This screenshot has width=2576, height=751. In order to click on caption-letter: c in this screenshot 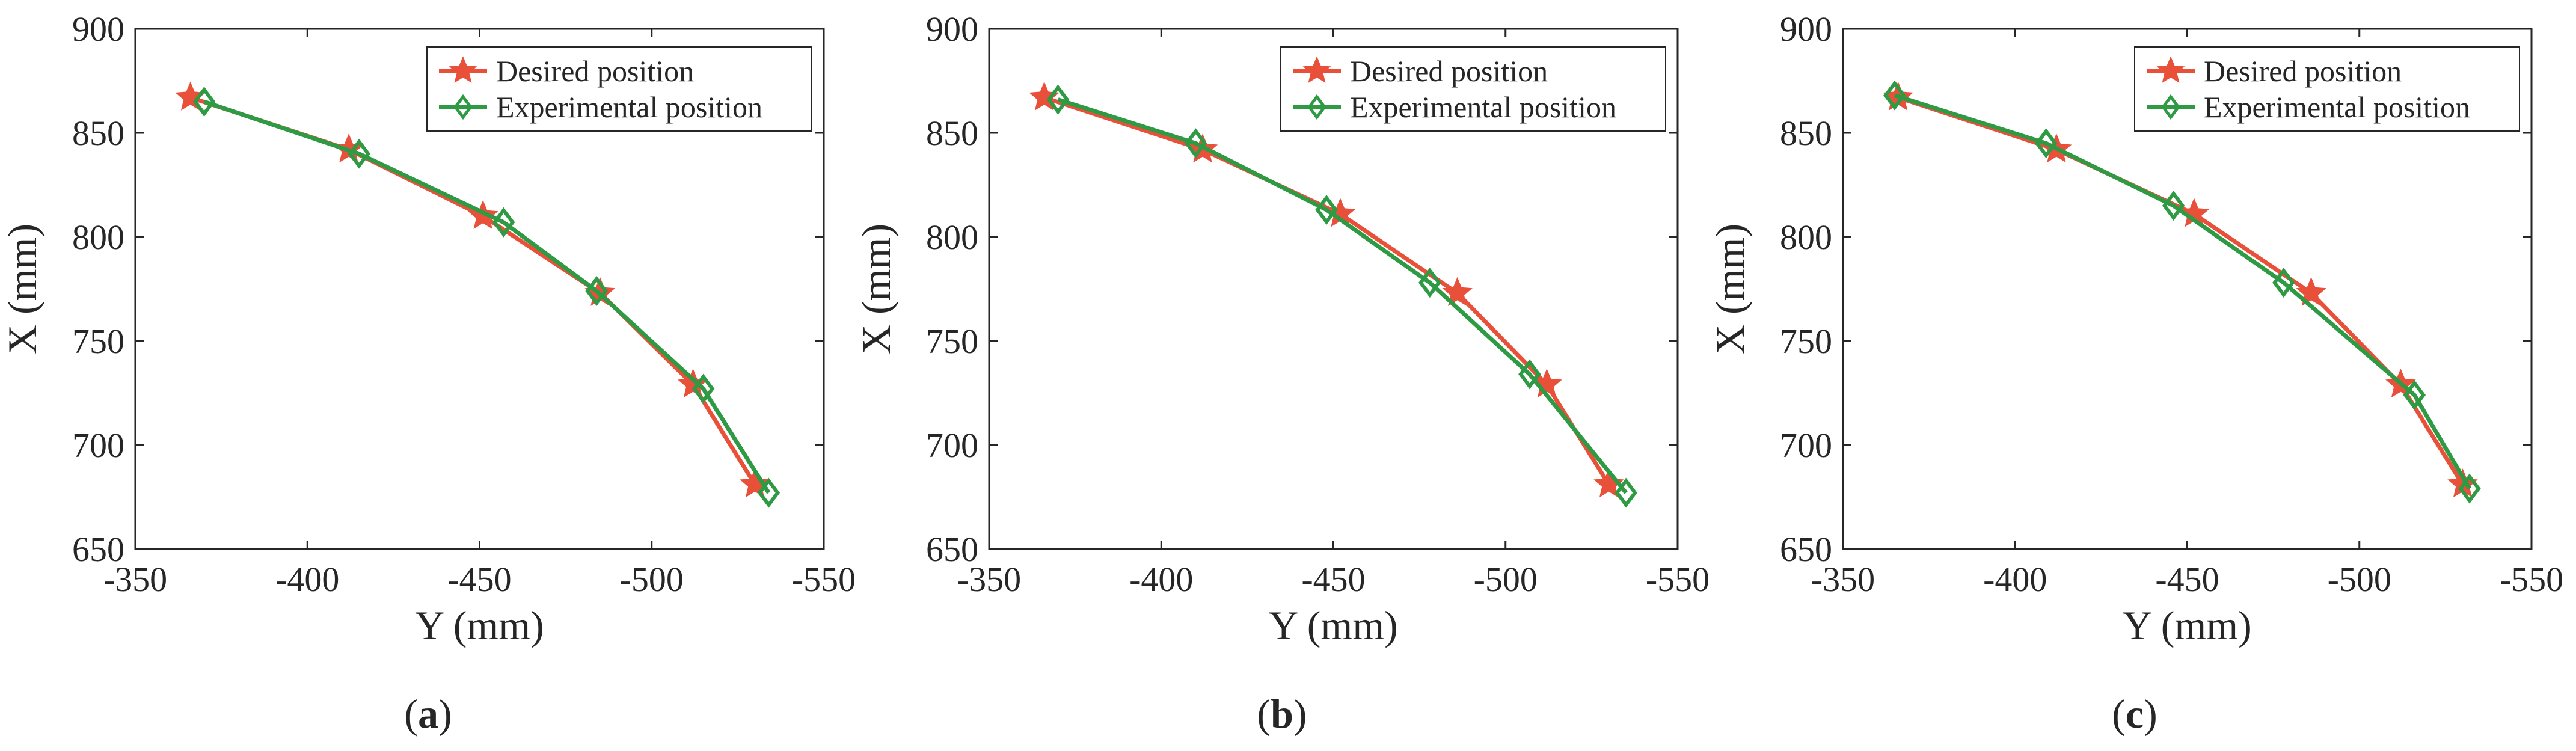, I will do `click(2135, 714)`.